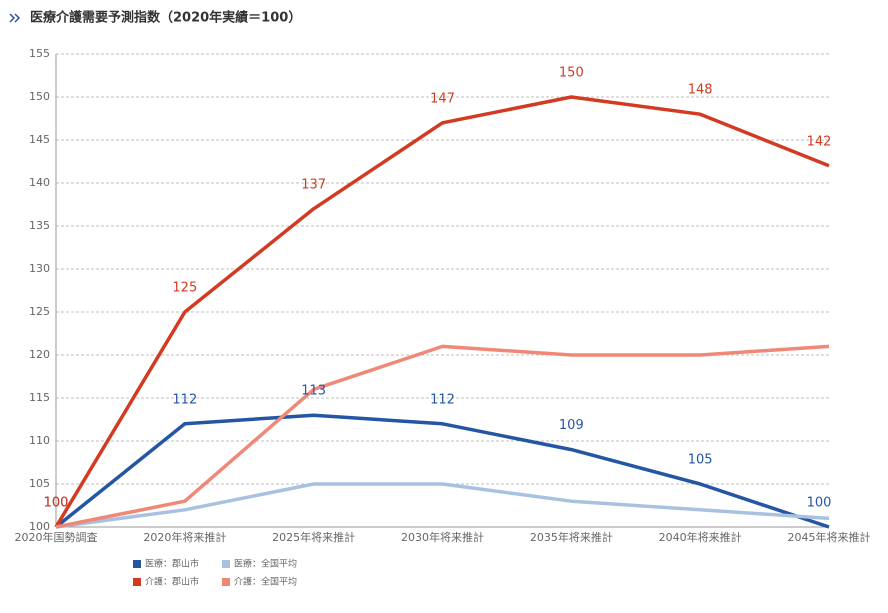  Describe the element at coordinates (265, 564) in the screenshot. I see `legend-label: 医療：全国平均` at that location.